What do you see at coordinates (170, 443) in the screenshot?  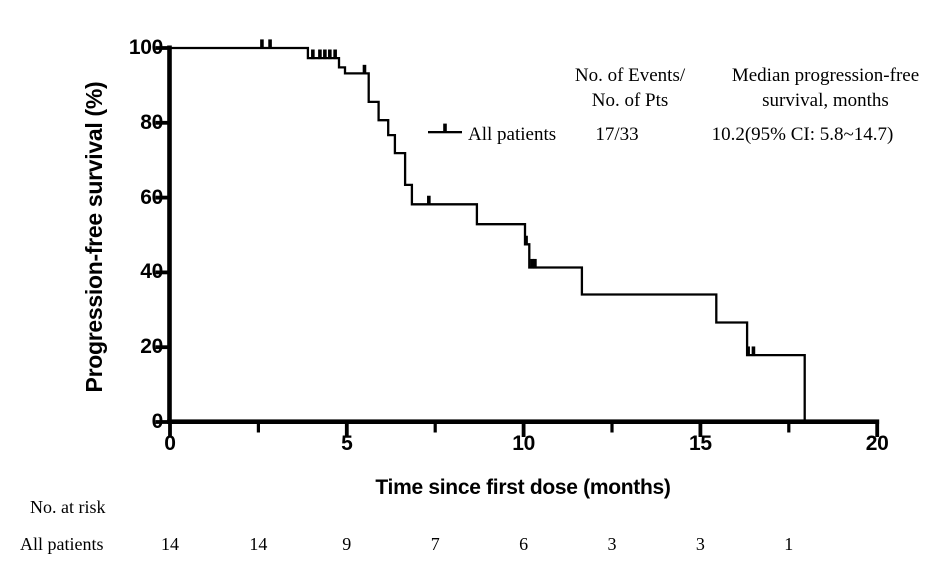 I see `x-tick-label: 0` at bounding box center [170, 443].